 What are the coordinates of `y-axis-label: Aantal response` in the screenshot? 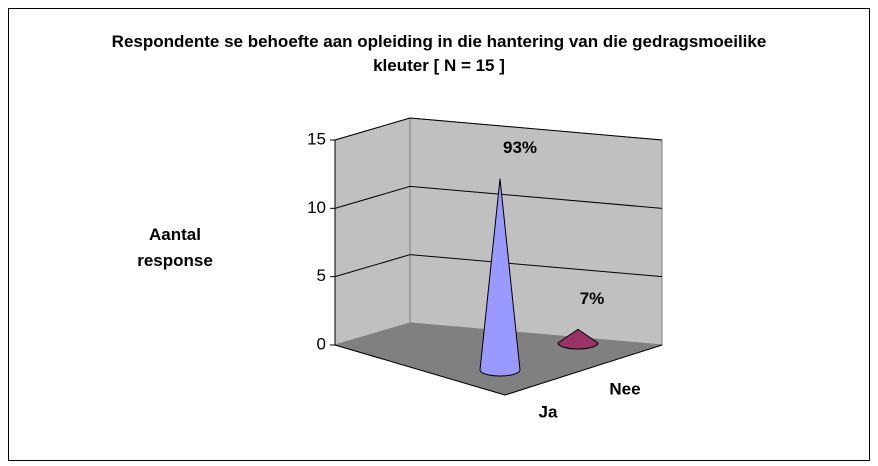 It's located at (175, 247).